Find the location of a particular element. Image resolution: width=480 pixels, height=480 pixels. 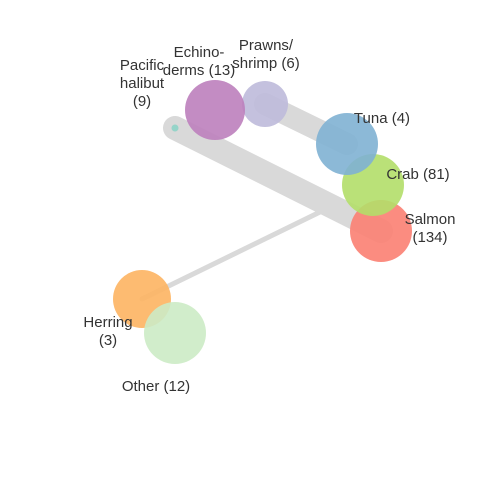

node-label-echinoderms: Echino-derms (13) is located at coordinates (199, 61).